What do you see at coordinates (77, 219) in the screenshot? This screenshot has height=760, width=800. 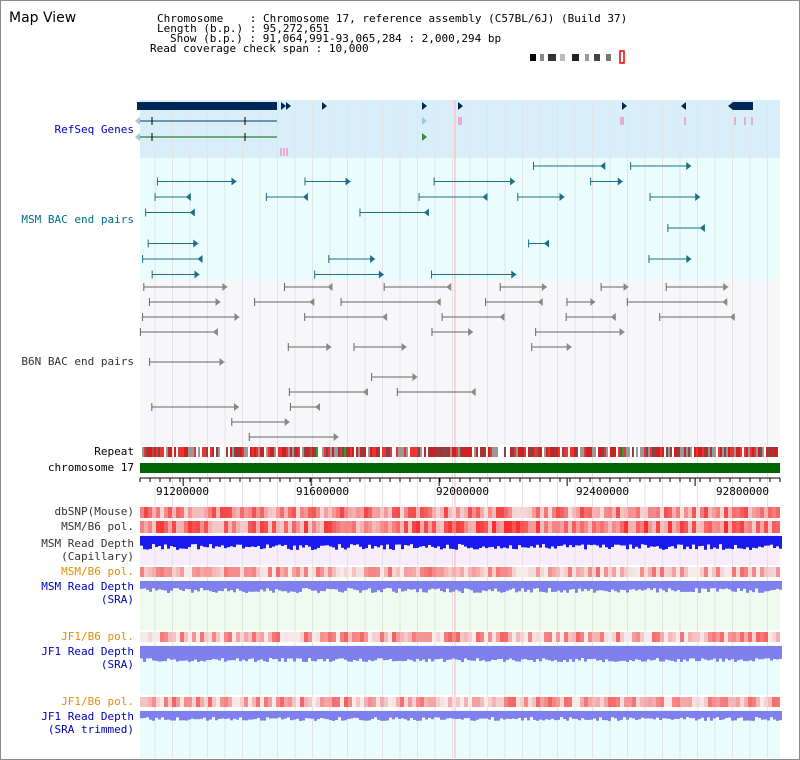 I see `track-label-msm-bac: MSM BAC end pairs` at bounding box center [77, 219].